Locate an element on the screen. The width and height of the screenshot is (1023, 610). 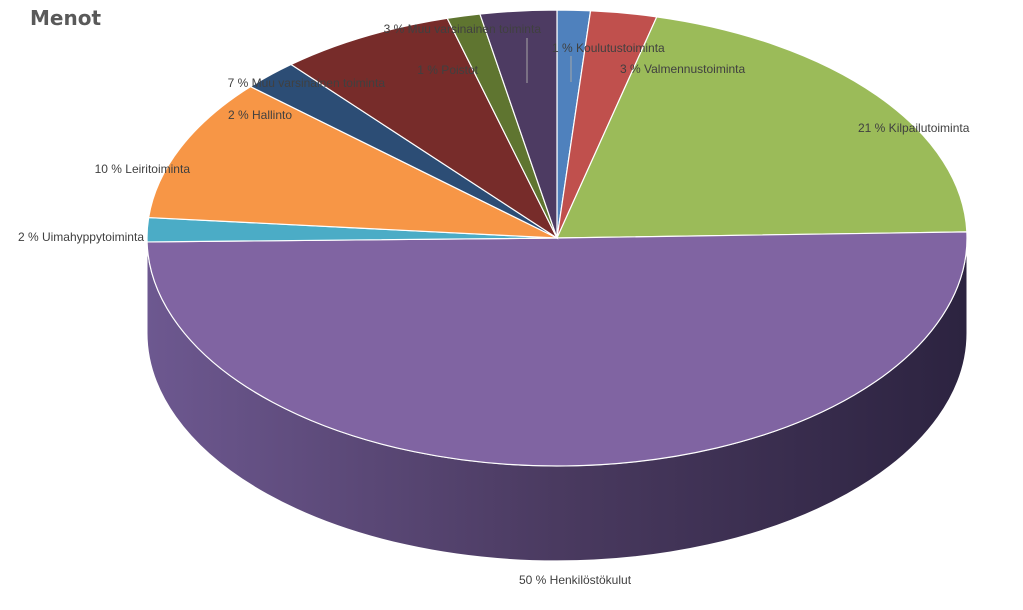
slice-label-9: 3 % Muu varsinainen toiminta is located at coordinates (463, 29).